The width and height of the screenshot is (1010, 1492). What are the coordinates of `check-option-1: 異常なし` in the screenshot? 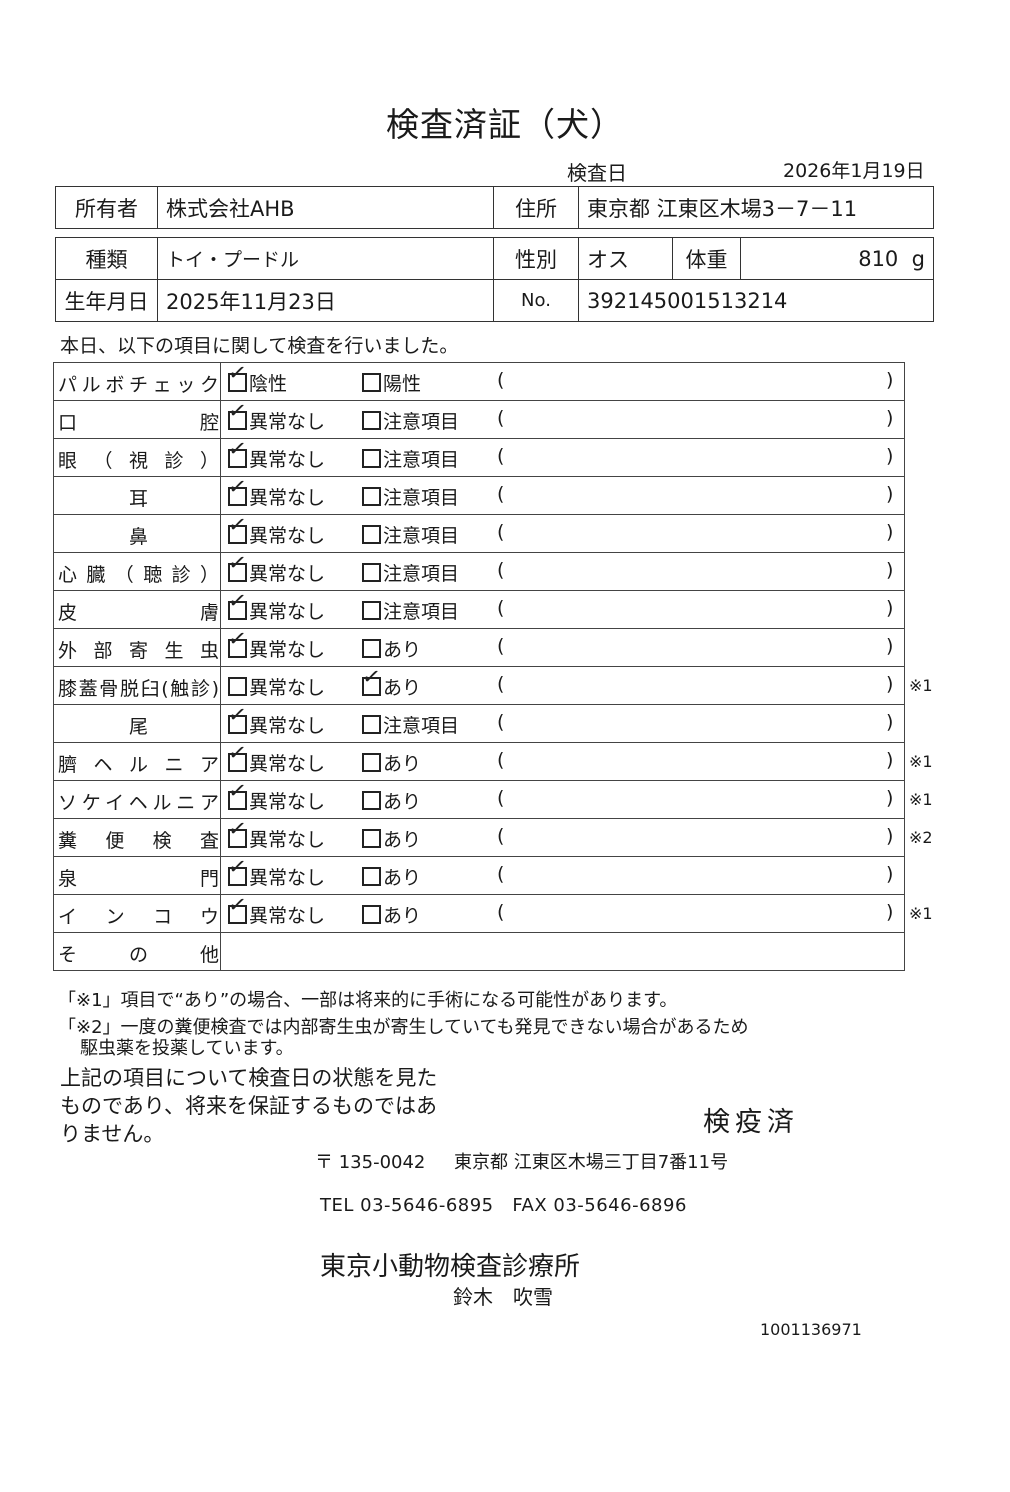 It's located at (276, 686).